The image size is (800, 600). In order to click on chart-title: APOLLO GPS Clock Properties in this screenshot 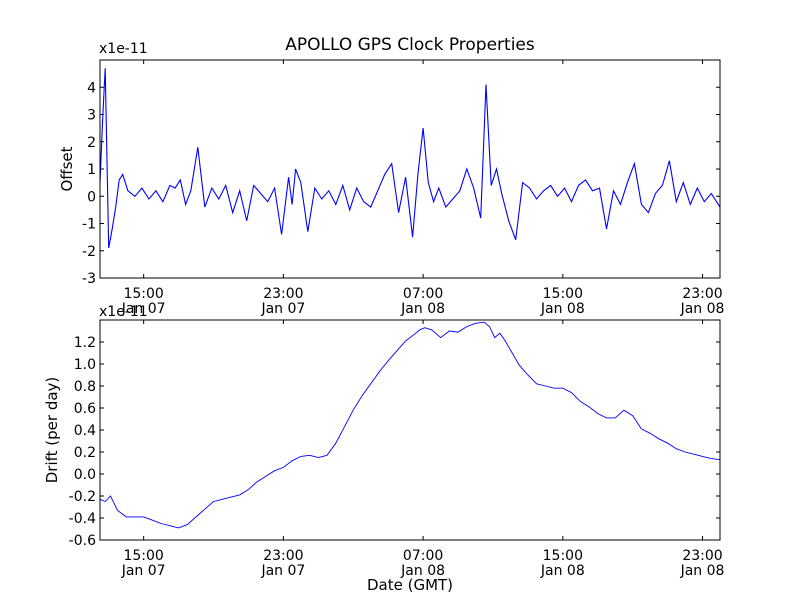, I will do `click(410, 45)`.